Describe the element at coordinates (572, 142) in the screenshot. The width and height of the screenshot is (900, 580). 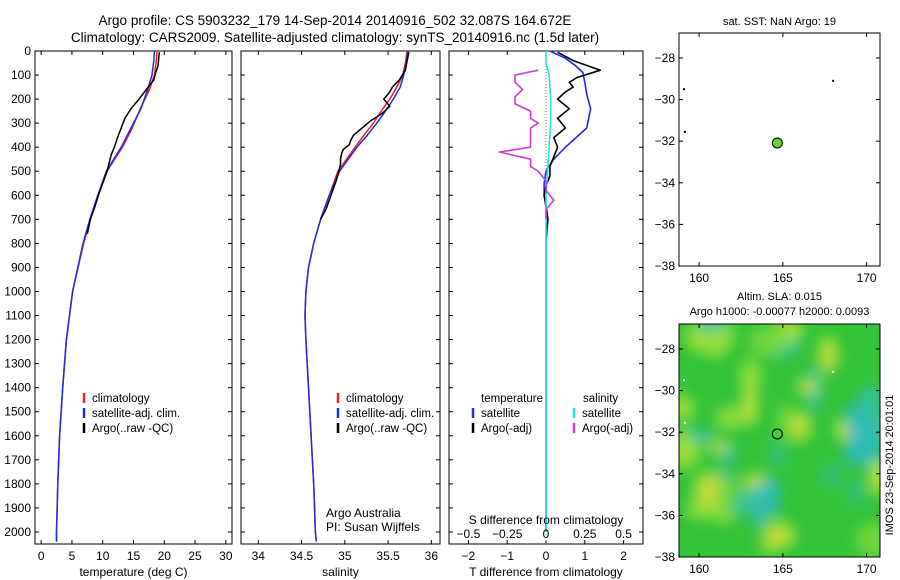
I see `series-line-argo` at that location.